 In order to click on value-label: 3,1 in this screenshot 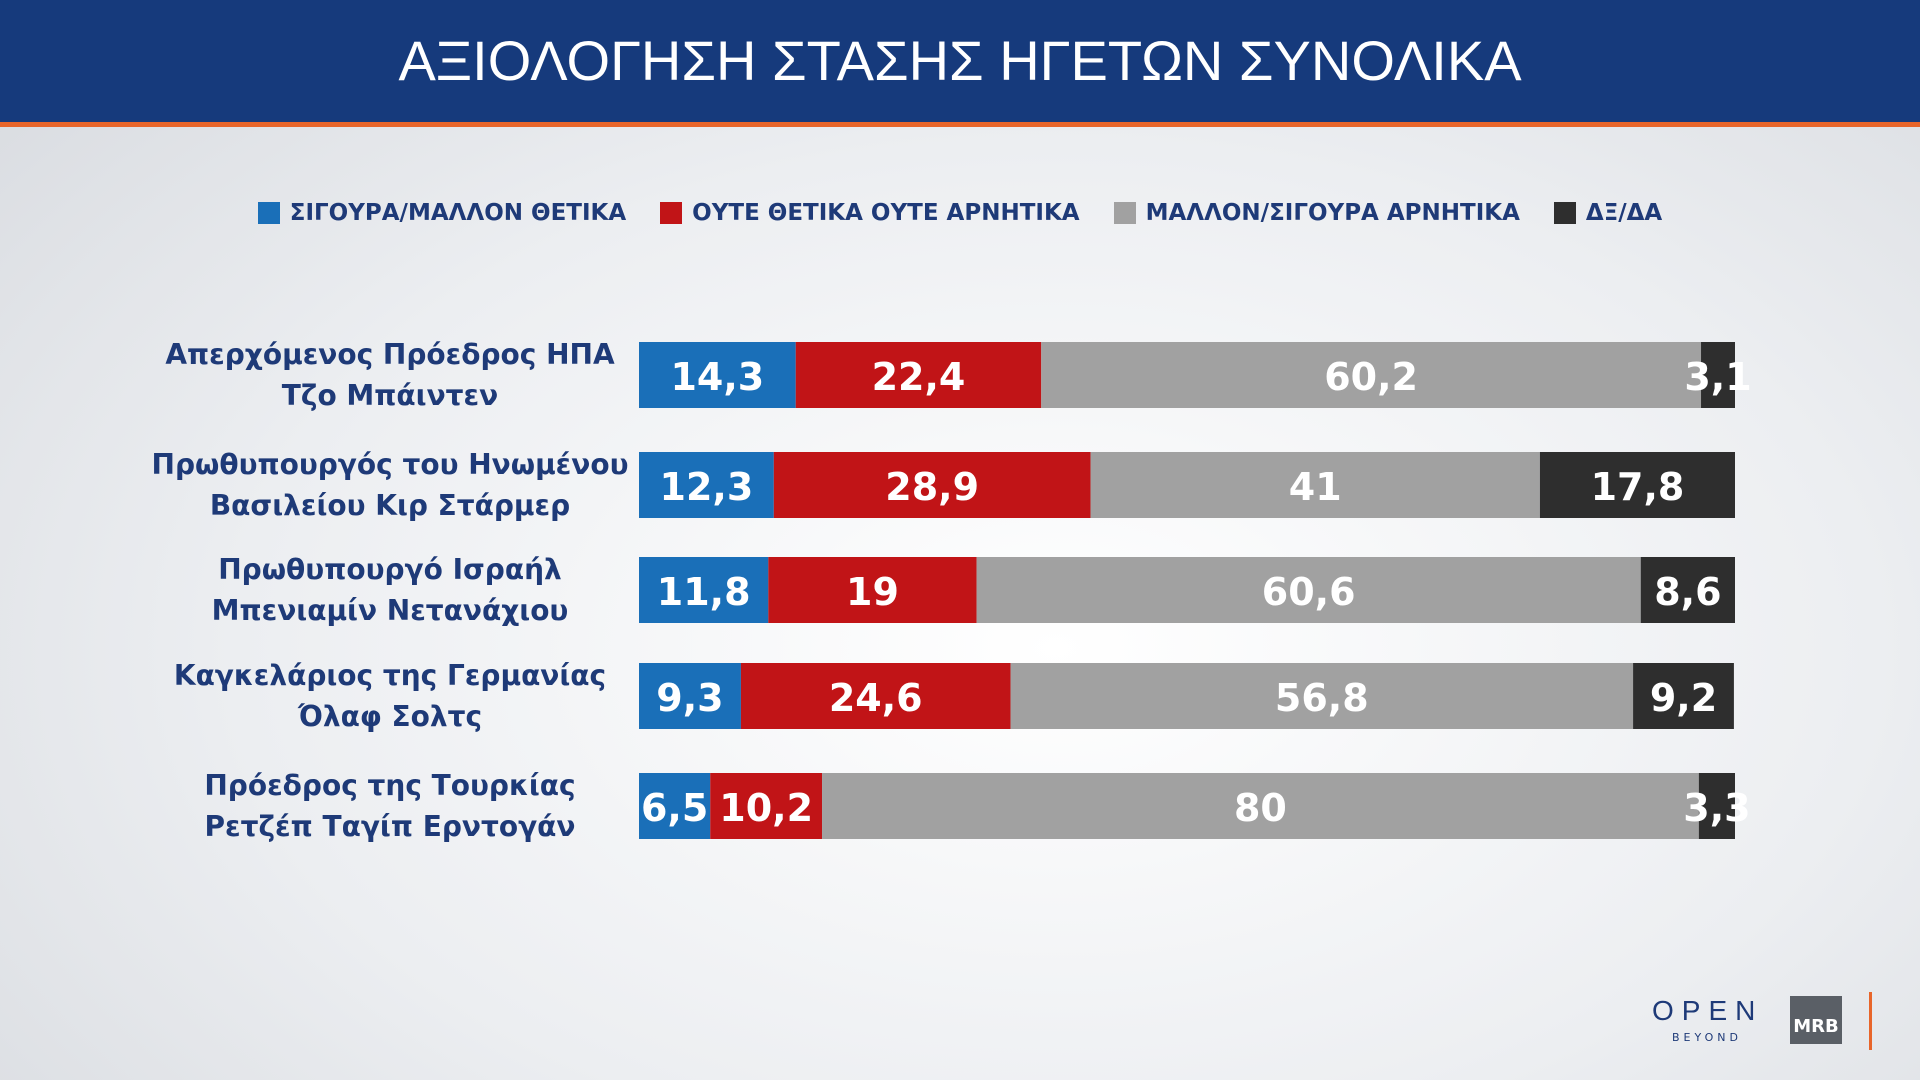, I will do `click(1717, 377)`.